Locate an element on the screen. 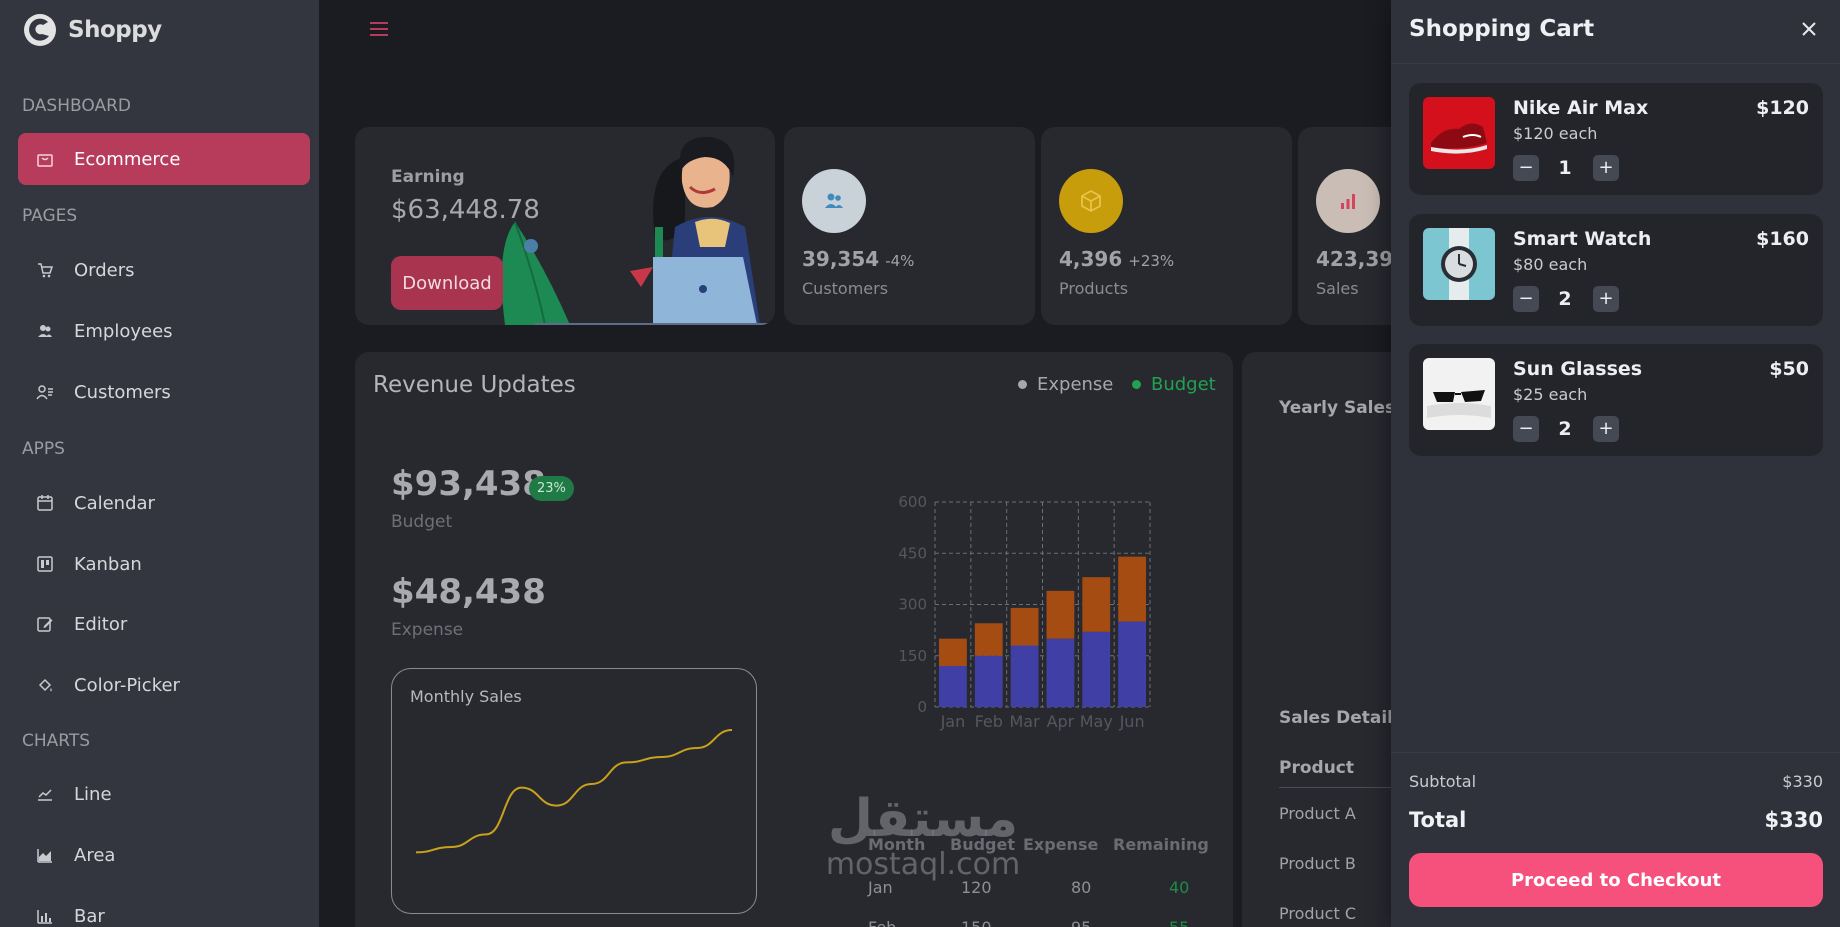 This screenshot has height=927, width=1840. logo-icon is located at coordinates (40, 30).